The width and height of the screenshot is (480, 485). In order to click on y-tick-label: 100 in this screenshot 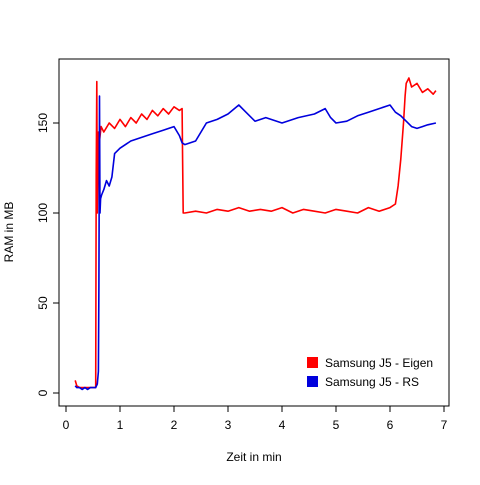, I will do `click(43, 213)`.